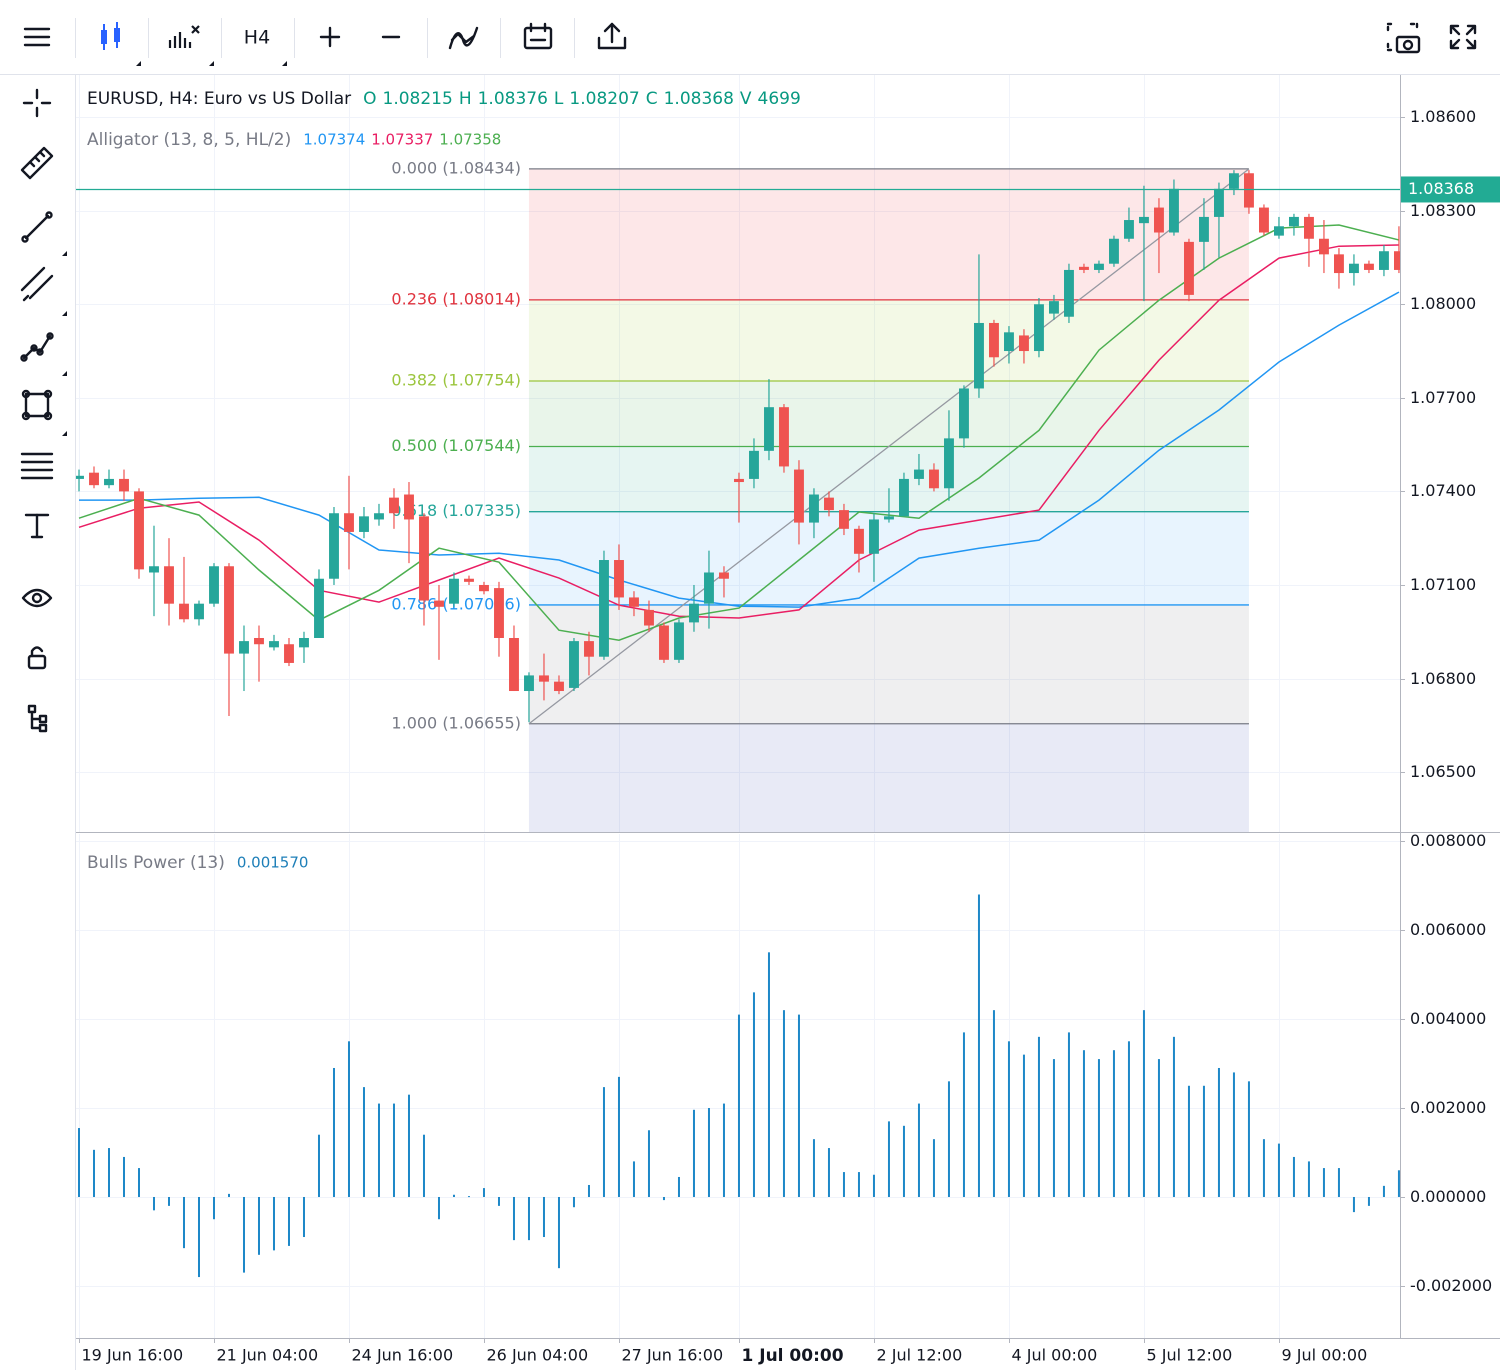 This screenshot has height=1370, width=1500. What do you see at coordinates (37, 37) in the screenshot?
I see `menu-button` at bounding box center [37, 37].